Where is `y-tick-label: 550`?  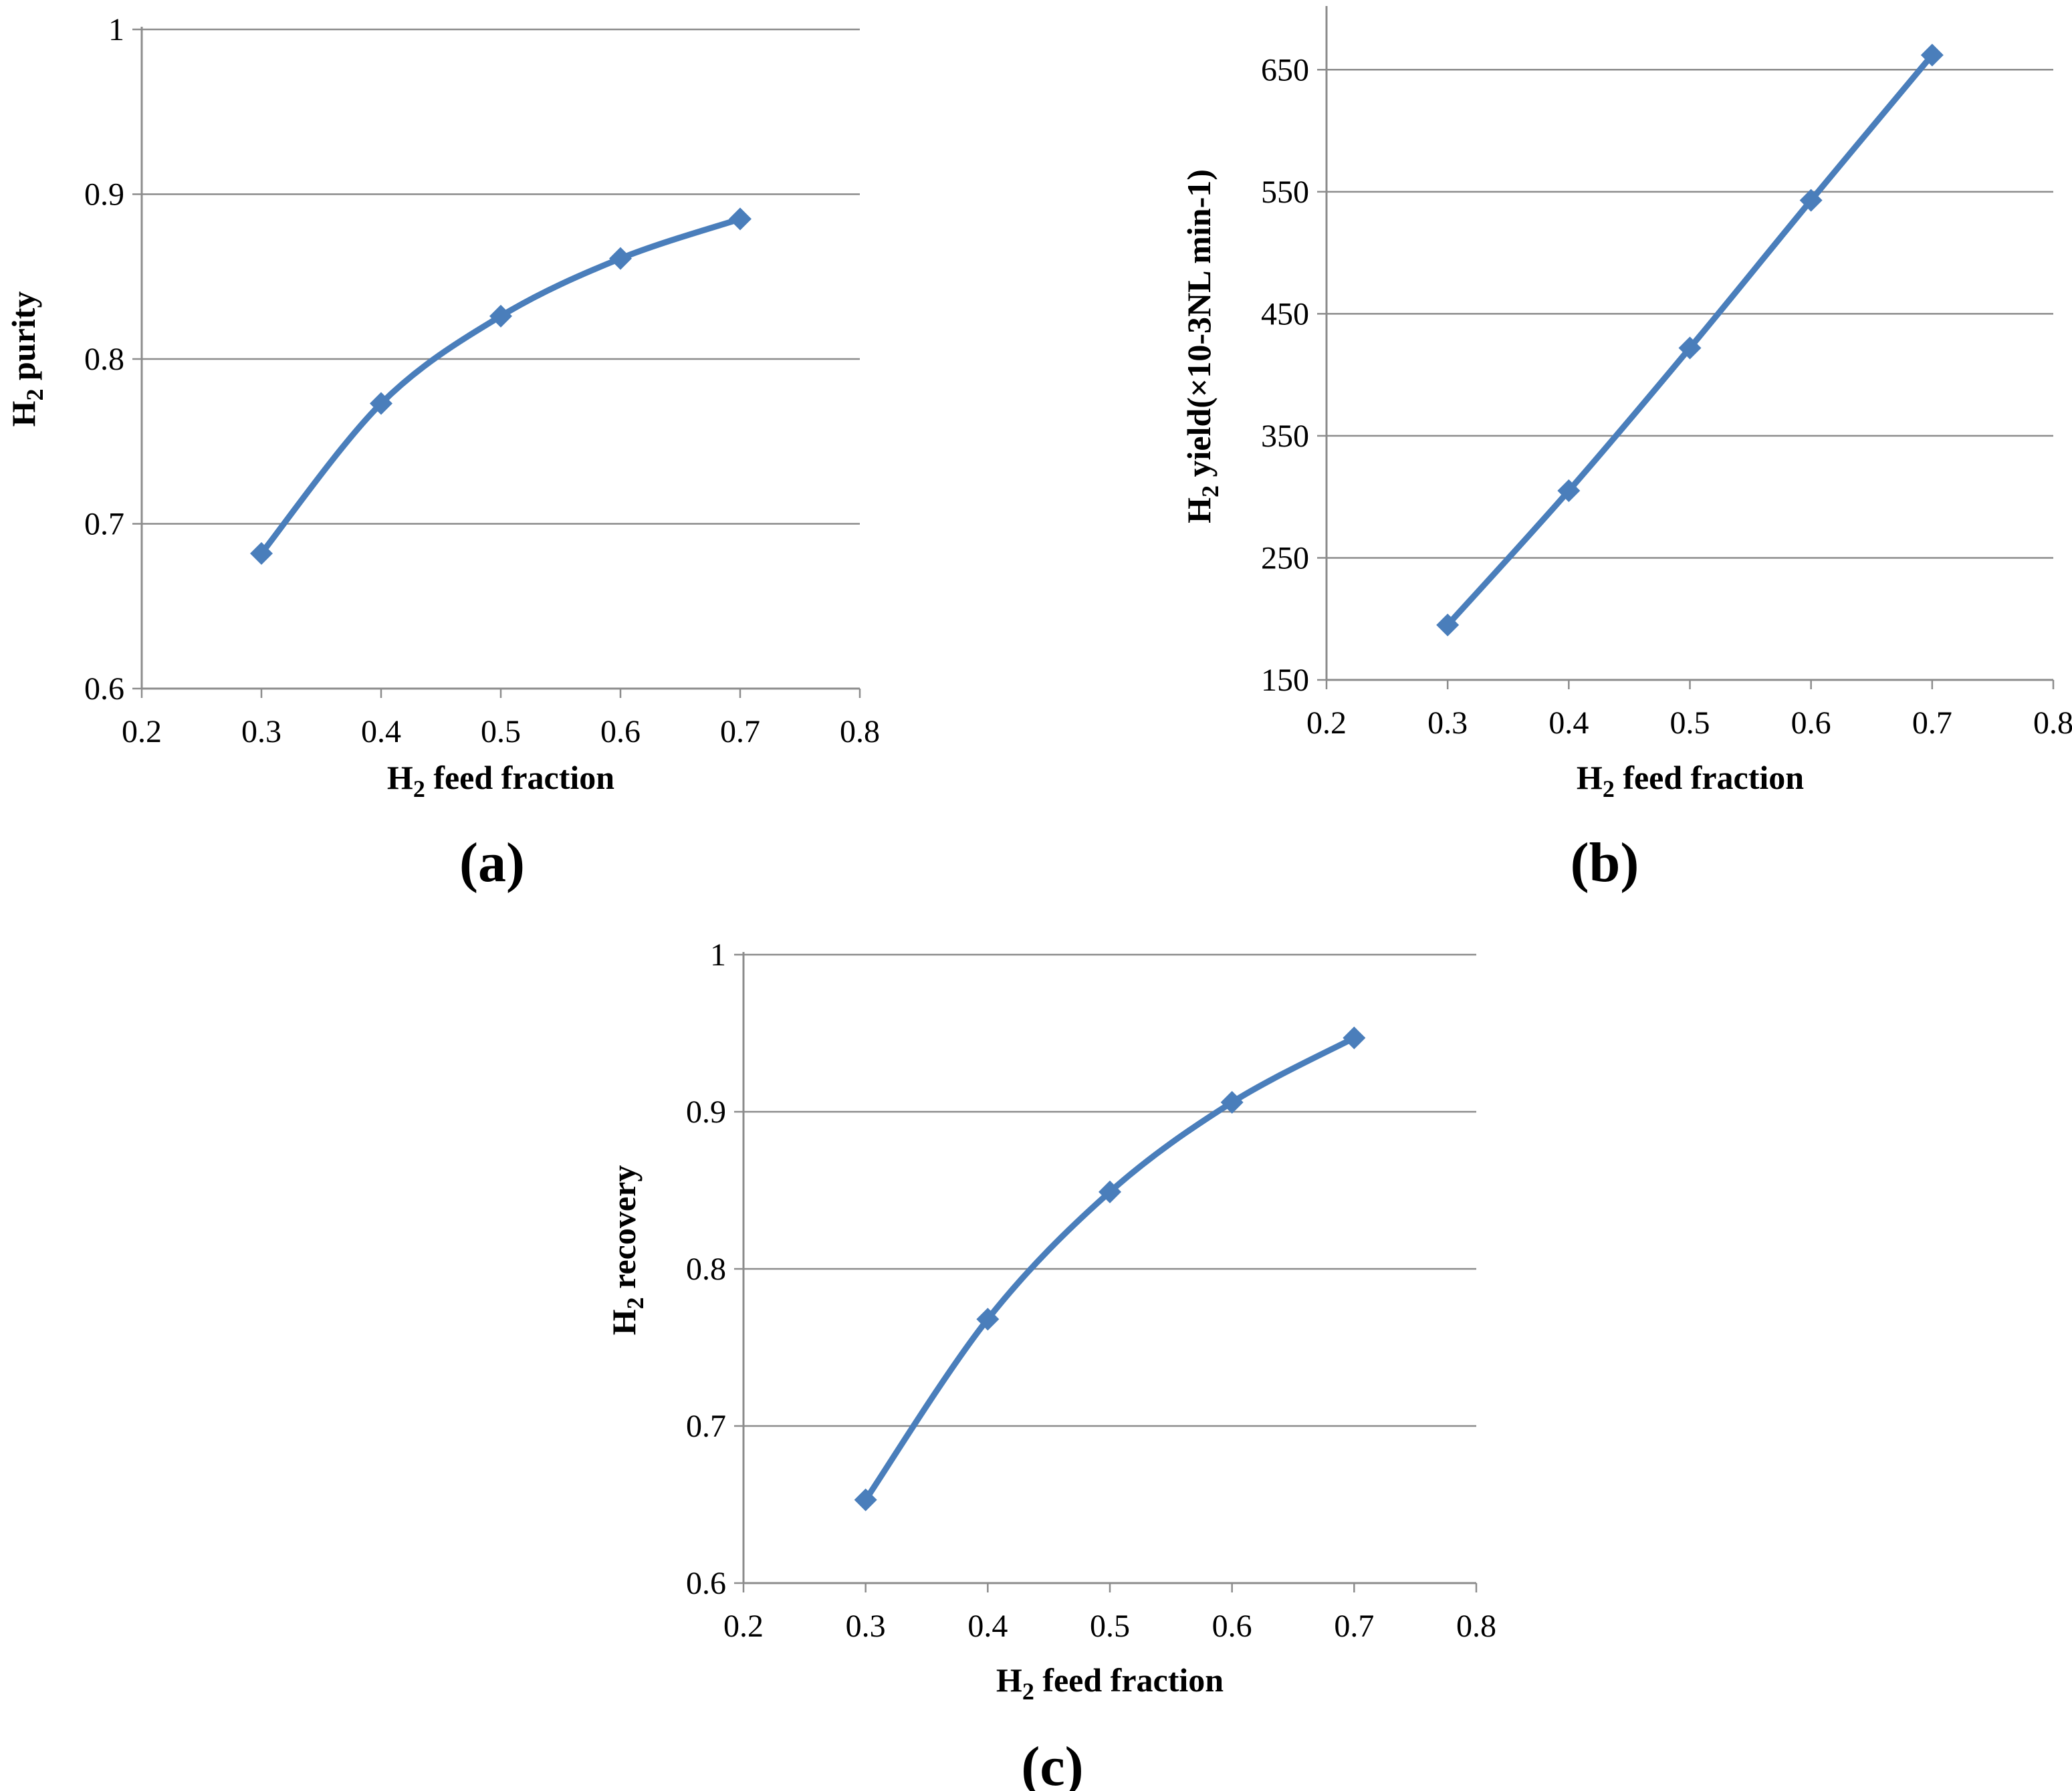
y-tick-label: 550 is located at coordinates (1285, 192).